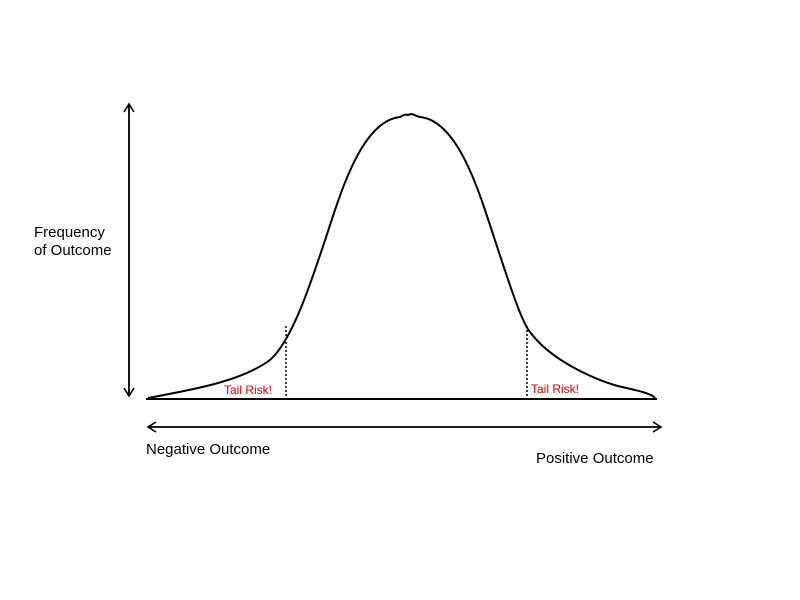 The image size is (800, 600). I want to click on y-axis-label-line2: of Outcome, so click(73, 250).